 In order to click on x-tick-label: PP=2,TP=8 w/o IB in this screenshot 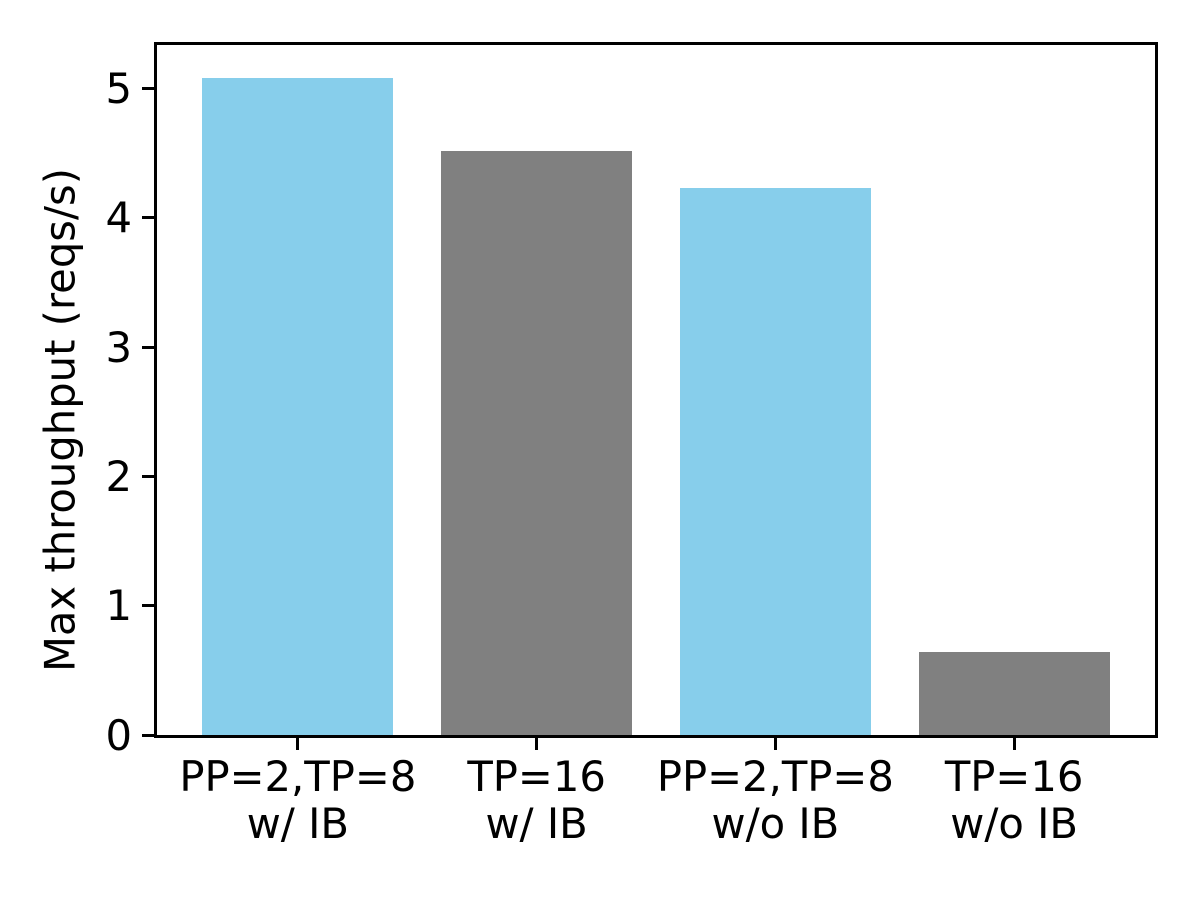, I will do `click(775, 800)`.